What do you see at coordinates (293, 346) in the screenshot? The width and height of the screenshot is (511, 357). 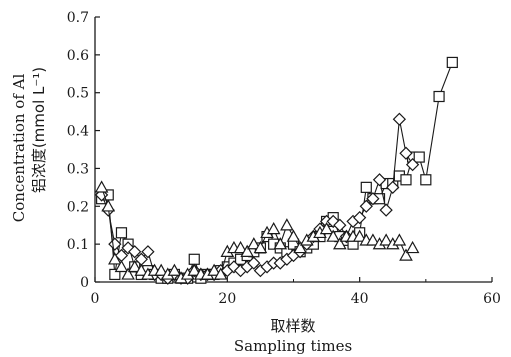 I see `x-axis-label: Sampling times` at bounding box center [293, 346].